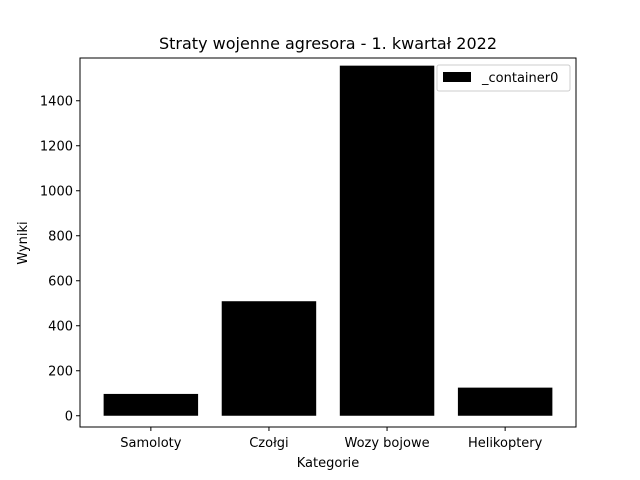  I want to click on y-tick-label: 400, so click(60, 326).